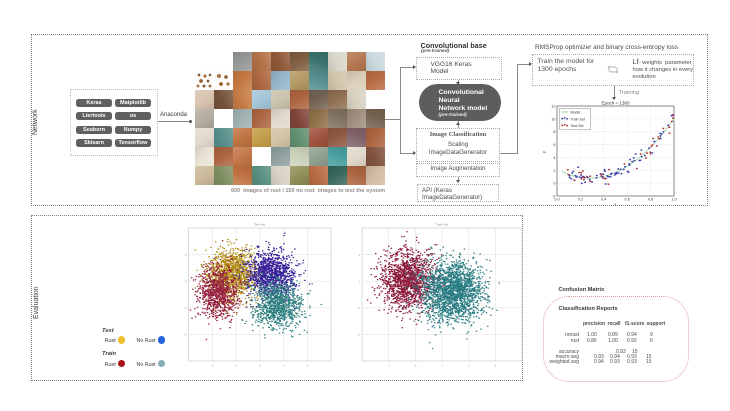 The height and width of the screenshot is (411, 730). I want to click on svg-text: 10, so click(553, 119).